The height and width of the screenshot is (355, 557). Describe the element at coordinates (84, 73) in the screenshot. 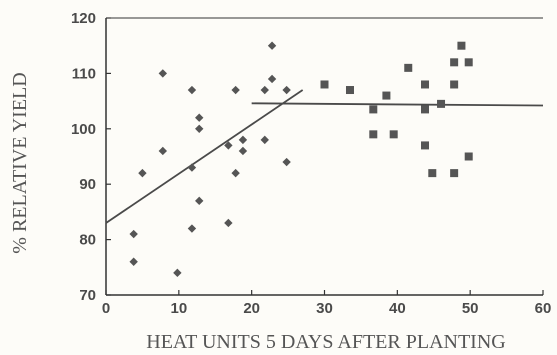

I see `y-tick-label: 110` at that location.